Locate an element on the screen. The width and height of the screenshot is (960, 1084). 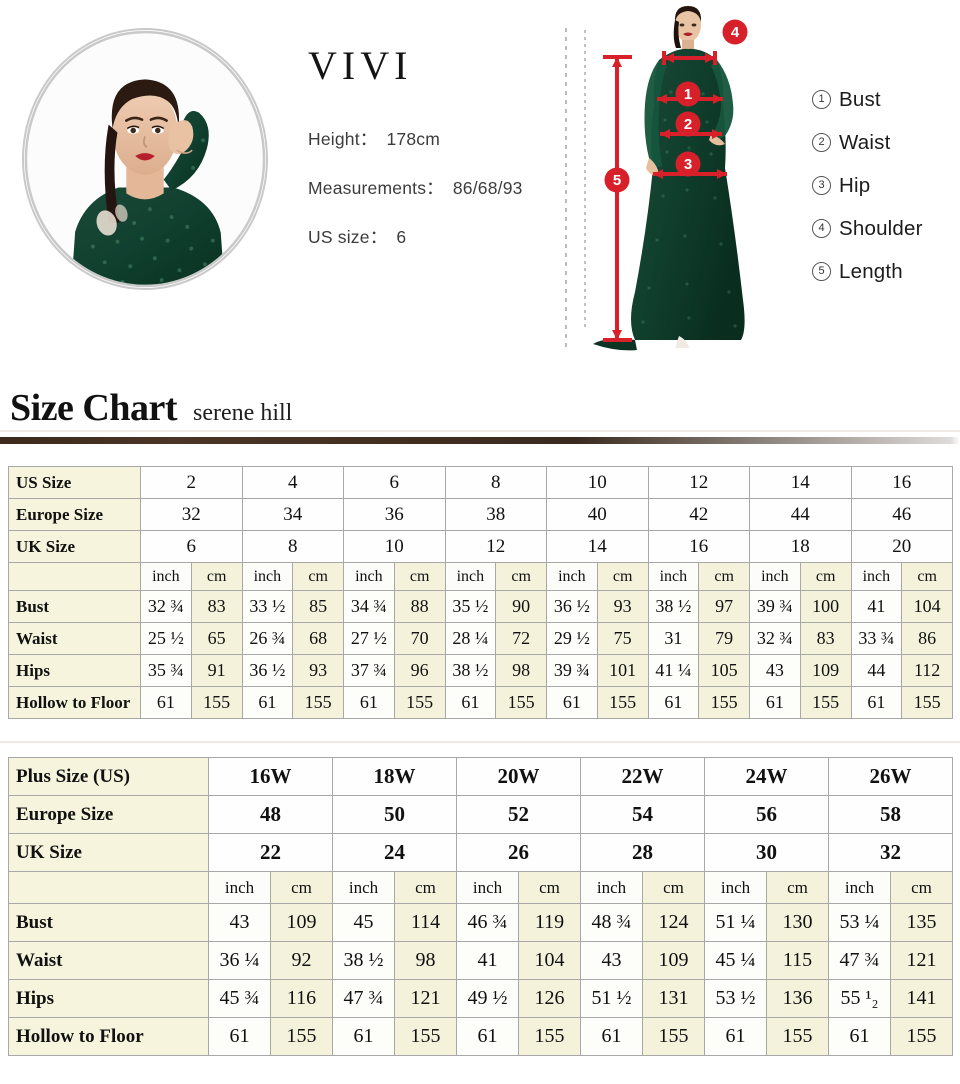
table-row: UK Size 6 8 10 12 14 16 18 20 is located at coordinates (480, 546).